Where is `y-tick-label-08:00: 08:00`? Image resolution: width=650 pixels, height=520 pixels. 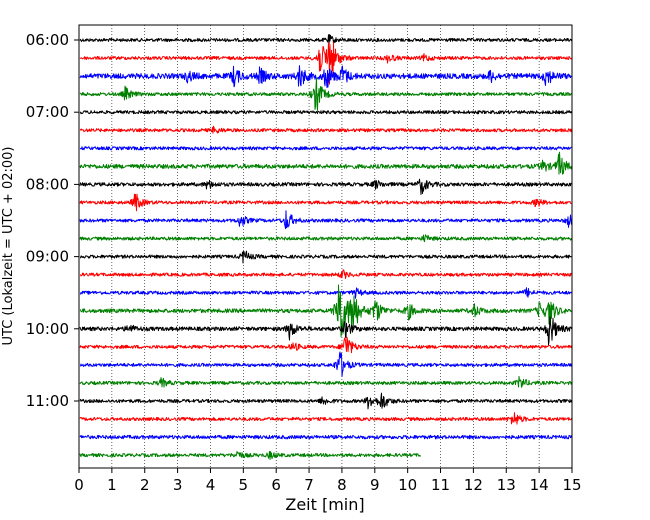
y-tick-label-08:00: 08:00 is located at coordinates (47, 184).